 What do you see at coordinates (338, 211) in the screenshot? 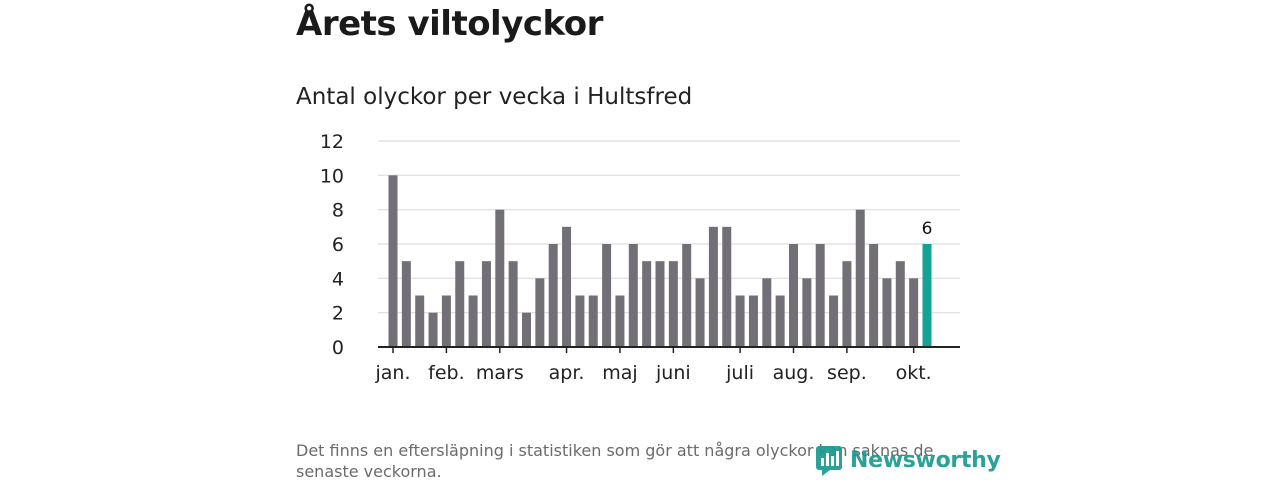
I see `y-tick-label: 8` at bounding box center [338, 211].